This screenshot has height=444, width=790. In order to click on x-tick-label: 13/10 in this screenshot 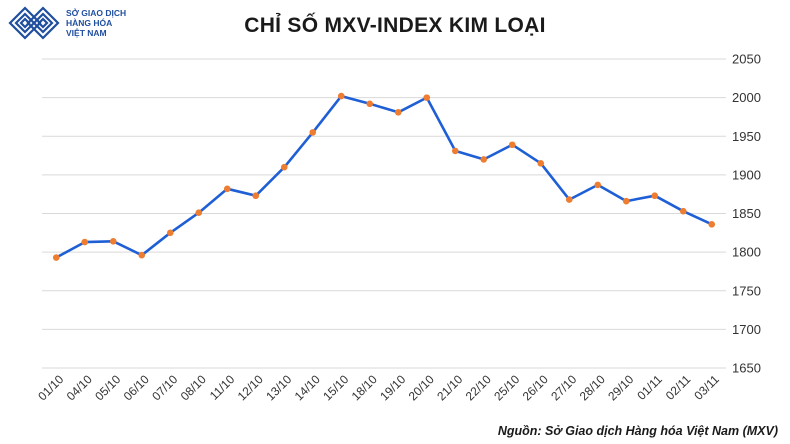, I will do `click(278, 387)`.